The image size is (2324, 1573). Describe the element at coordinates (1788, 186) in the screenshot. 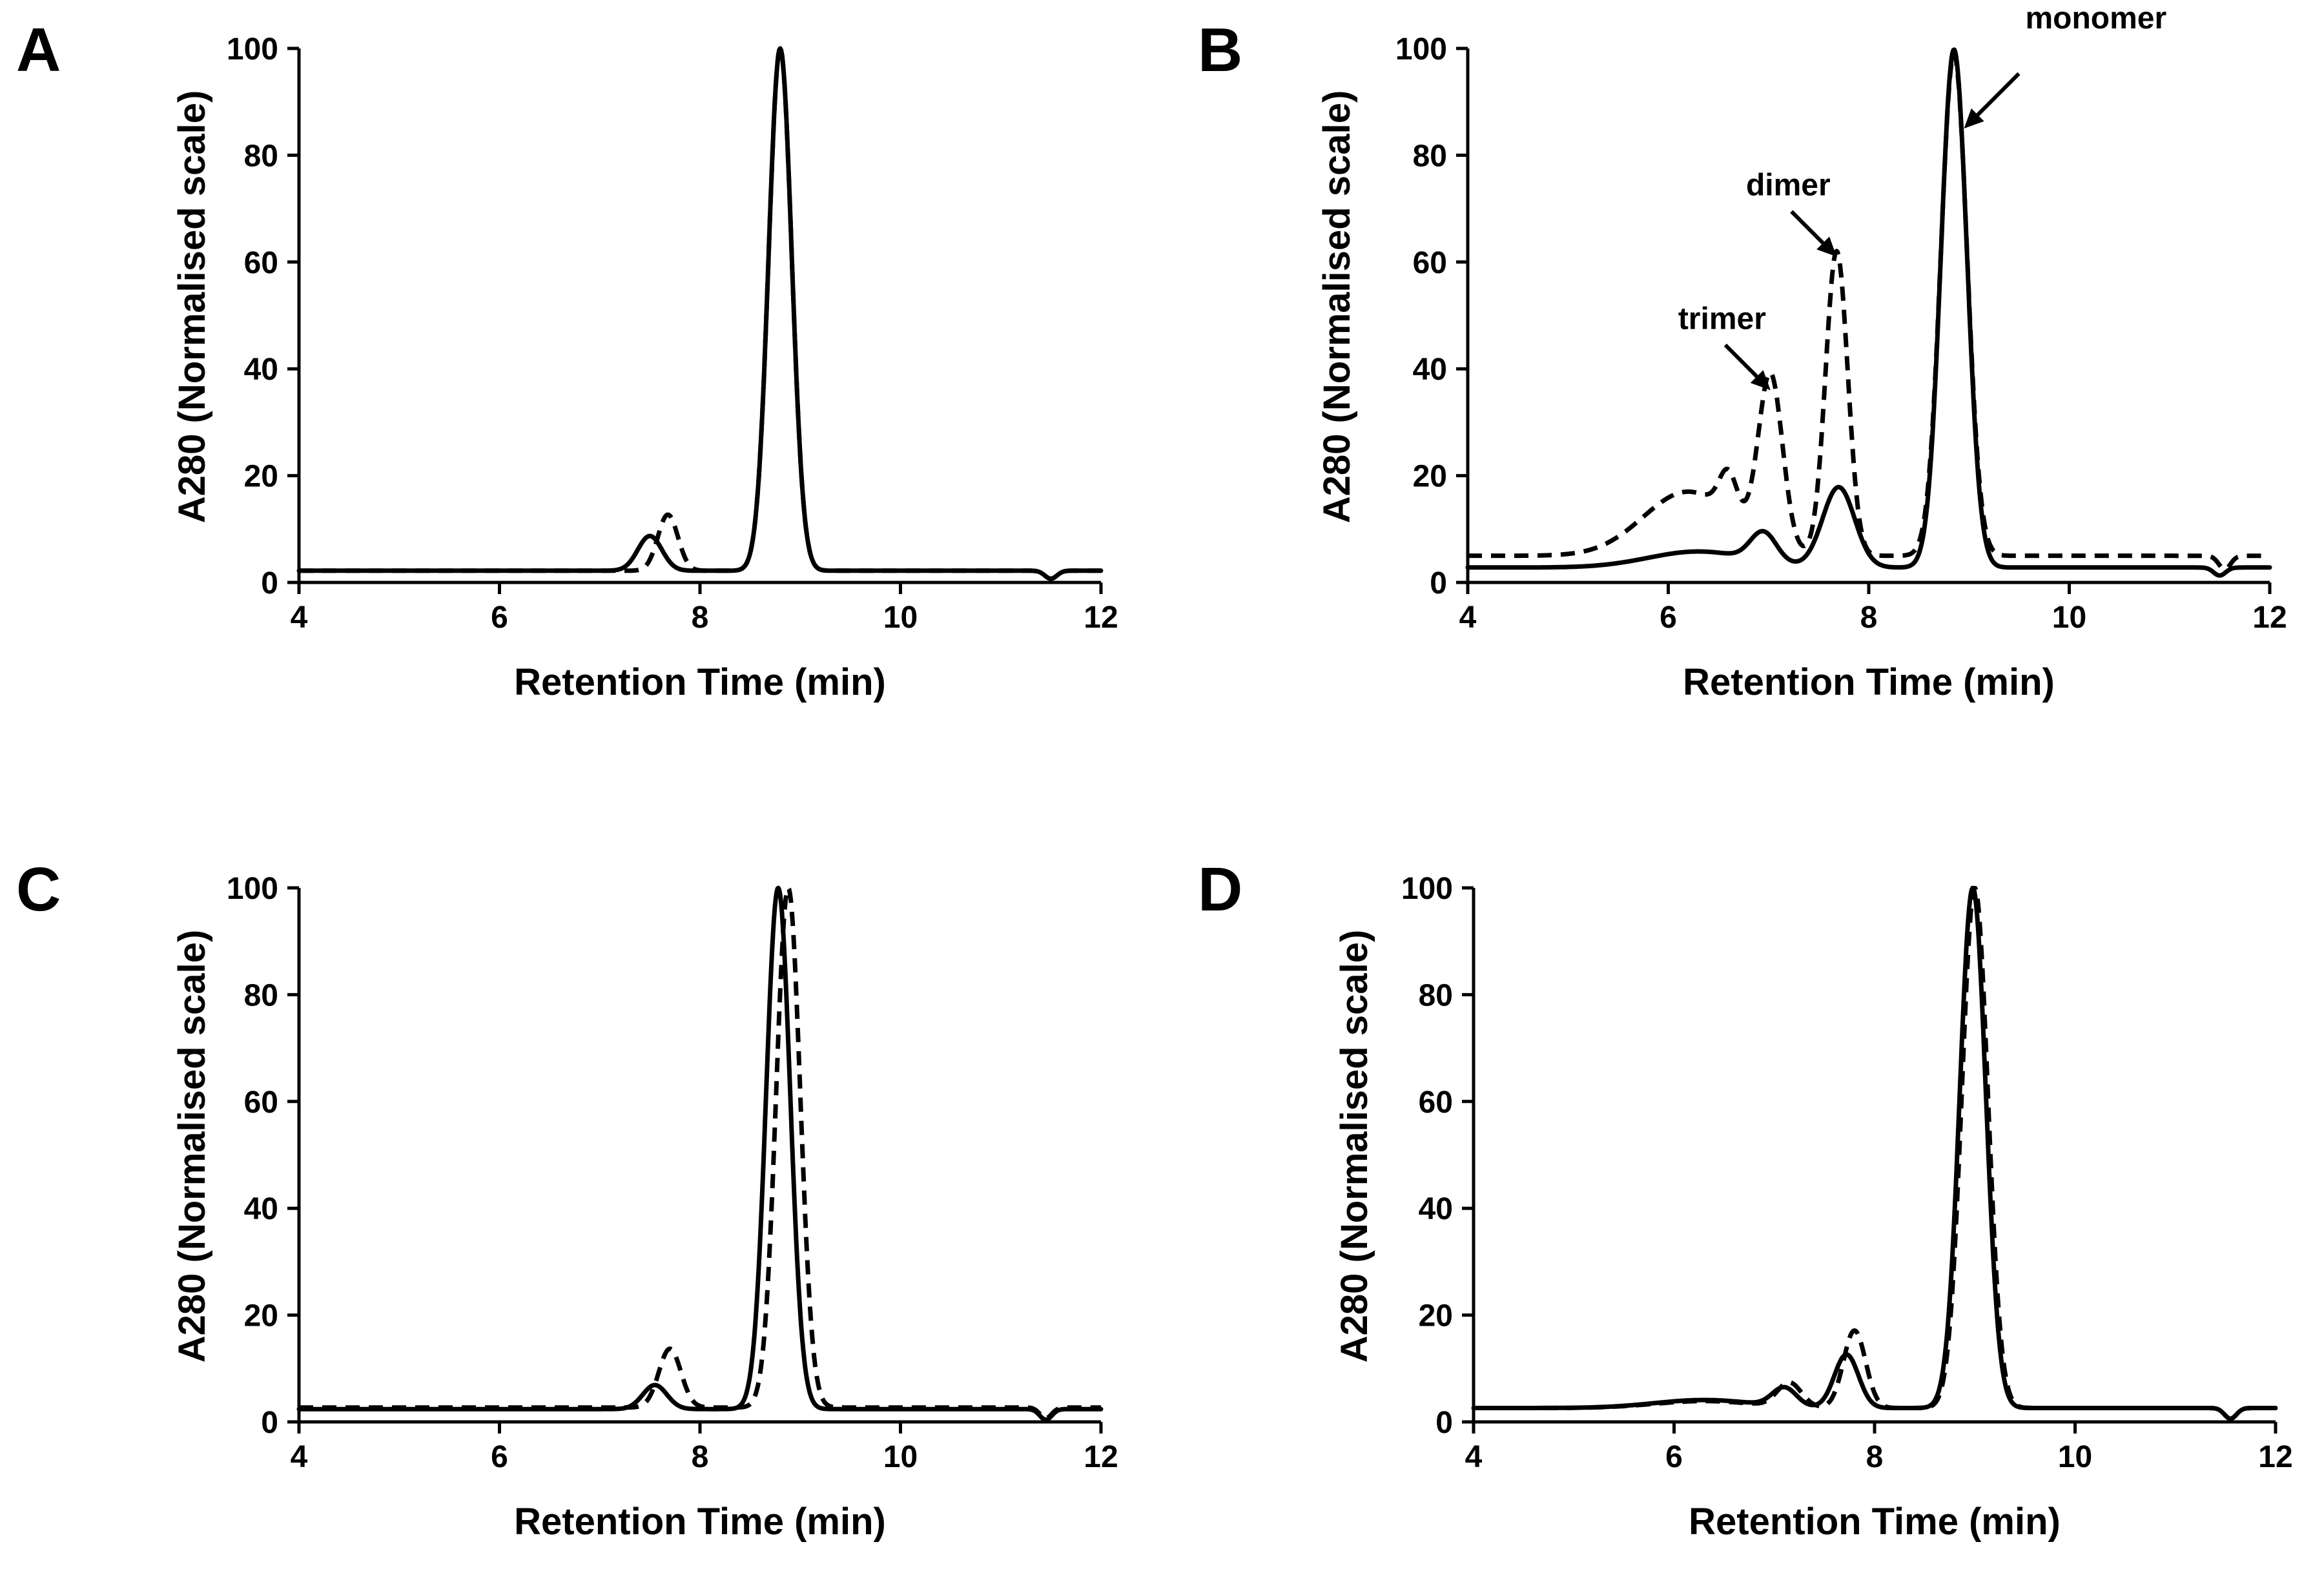

I see `annotation-label-dimer: dimer` at that location.